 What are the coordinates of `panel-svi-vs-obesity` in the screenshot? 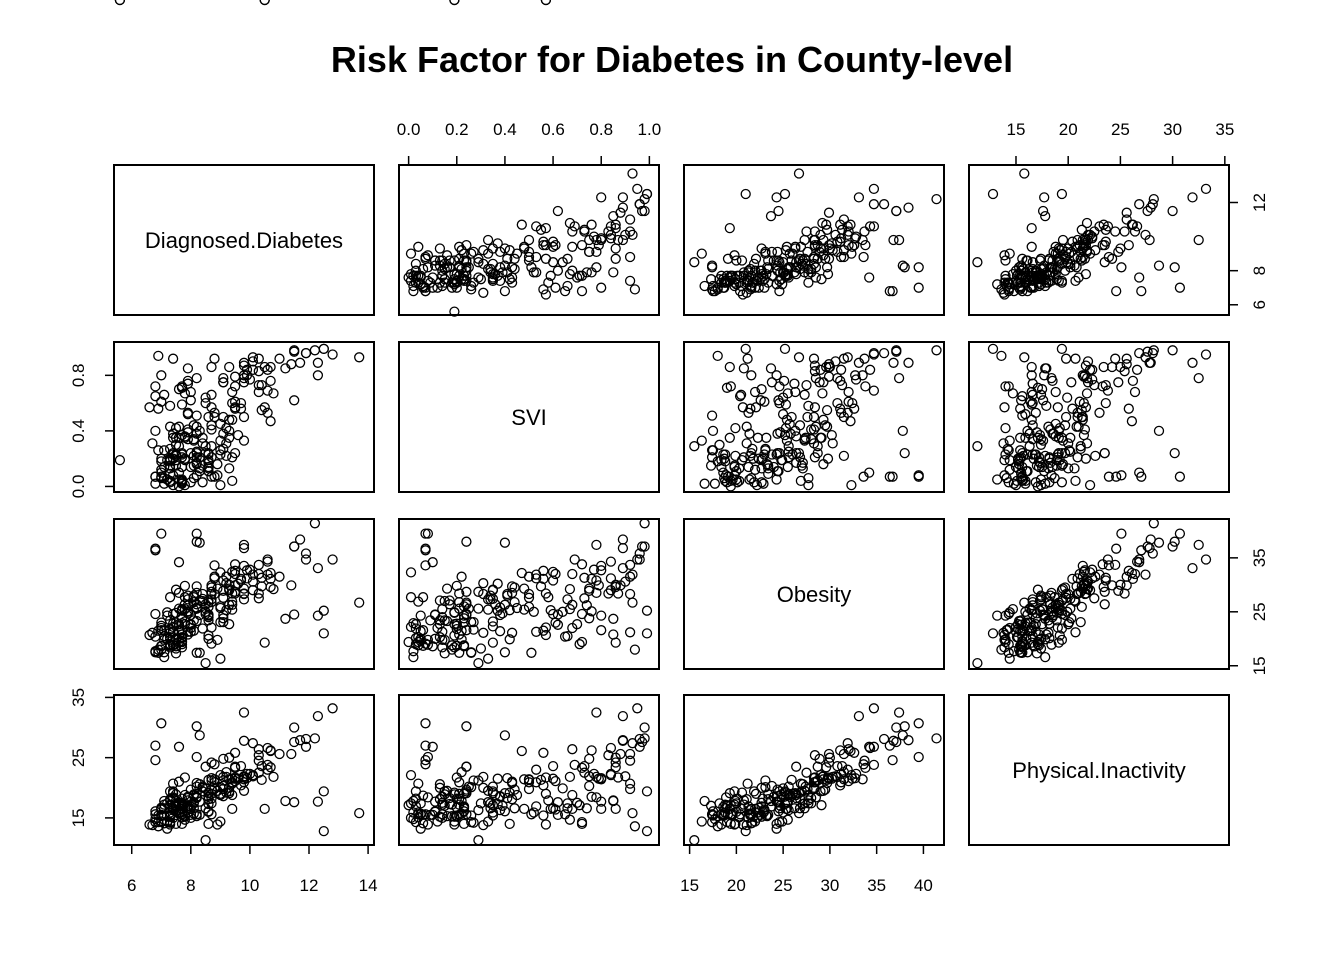 It's located at (814, 417).